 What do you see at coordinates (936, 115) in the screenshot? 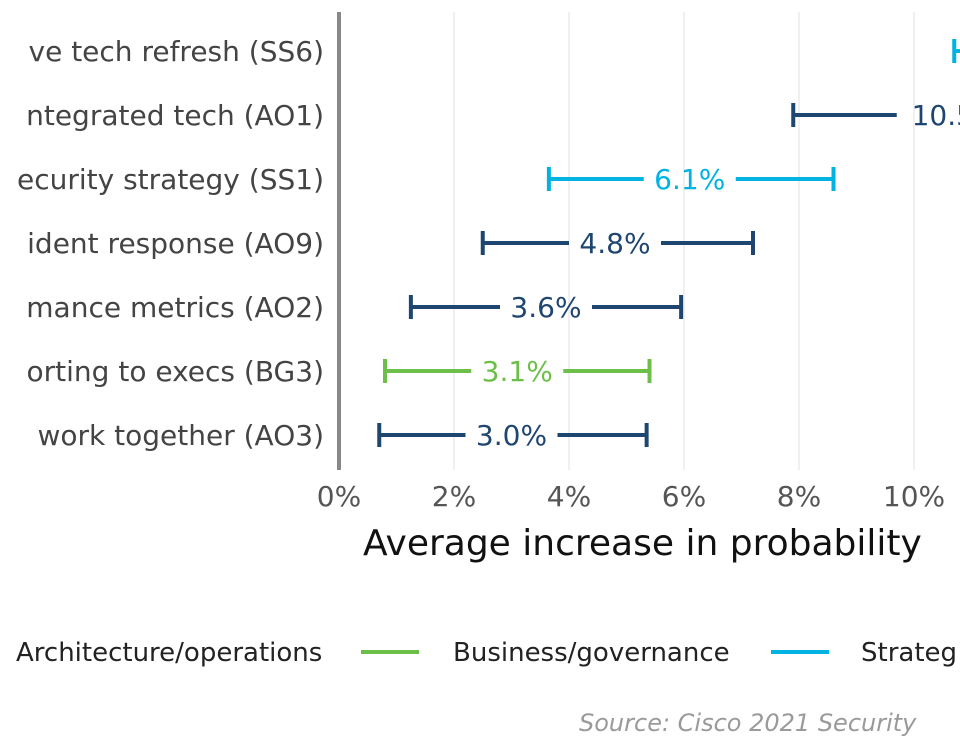
I see `value-label: 10.5` at bounding box center [936, 115].